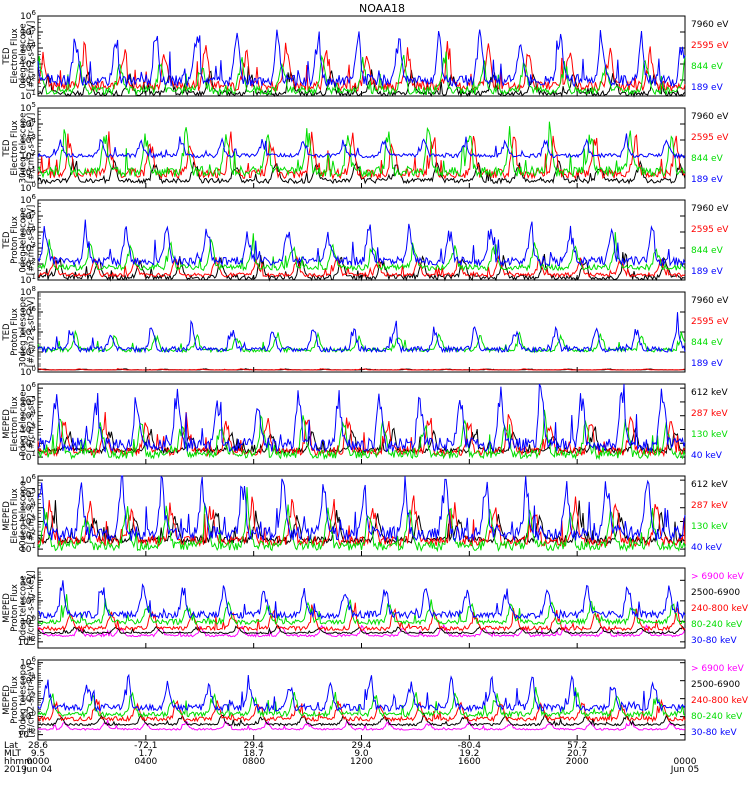  What do you see at coordinates (18, 762) in the screenshot?
I see `x-row-label: hhmm` at bounding box center [18, 762].